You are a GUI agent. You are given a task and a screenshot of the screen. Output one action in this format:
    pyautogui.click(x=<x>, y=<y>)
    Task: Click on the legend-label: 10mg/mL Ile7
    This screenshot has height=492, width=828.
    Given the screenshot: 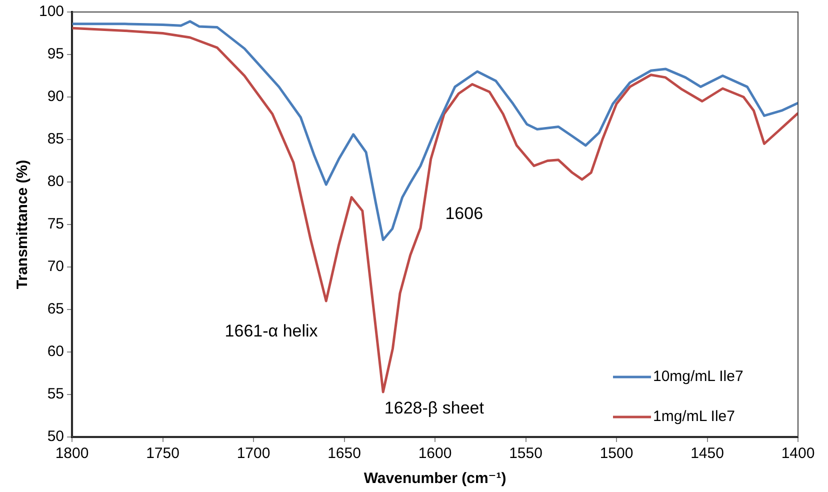 What is the action you would take?
    pyautogui.click(x=698, y=377)
    